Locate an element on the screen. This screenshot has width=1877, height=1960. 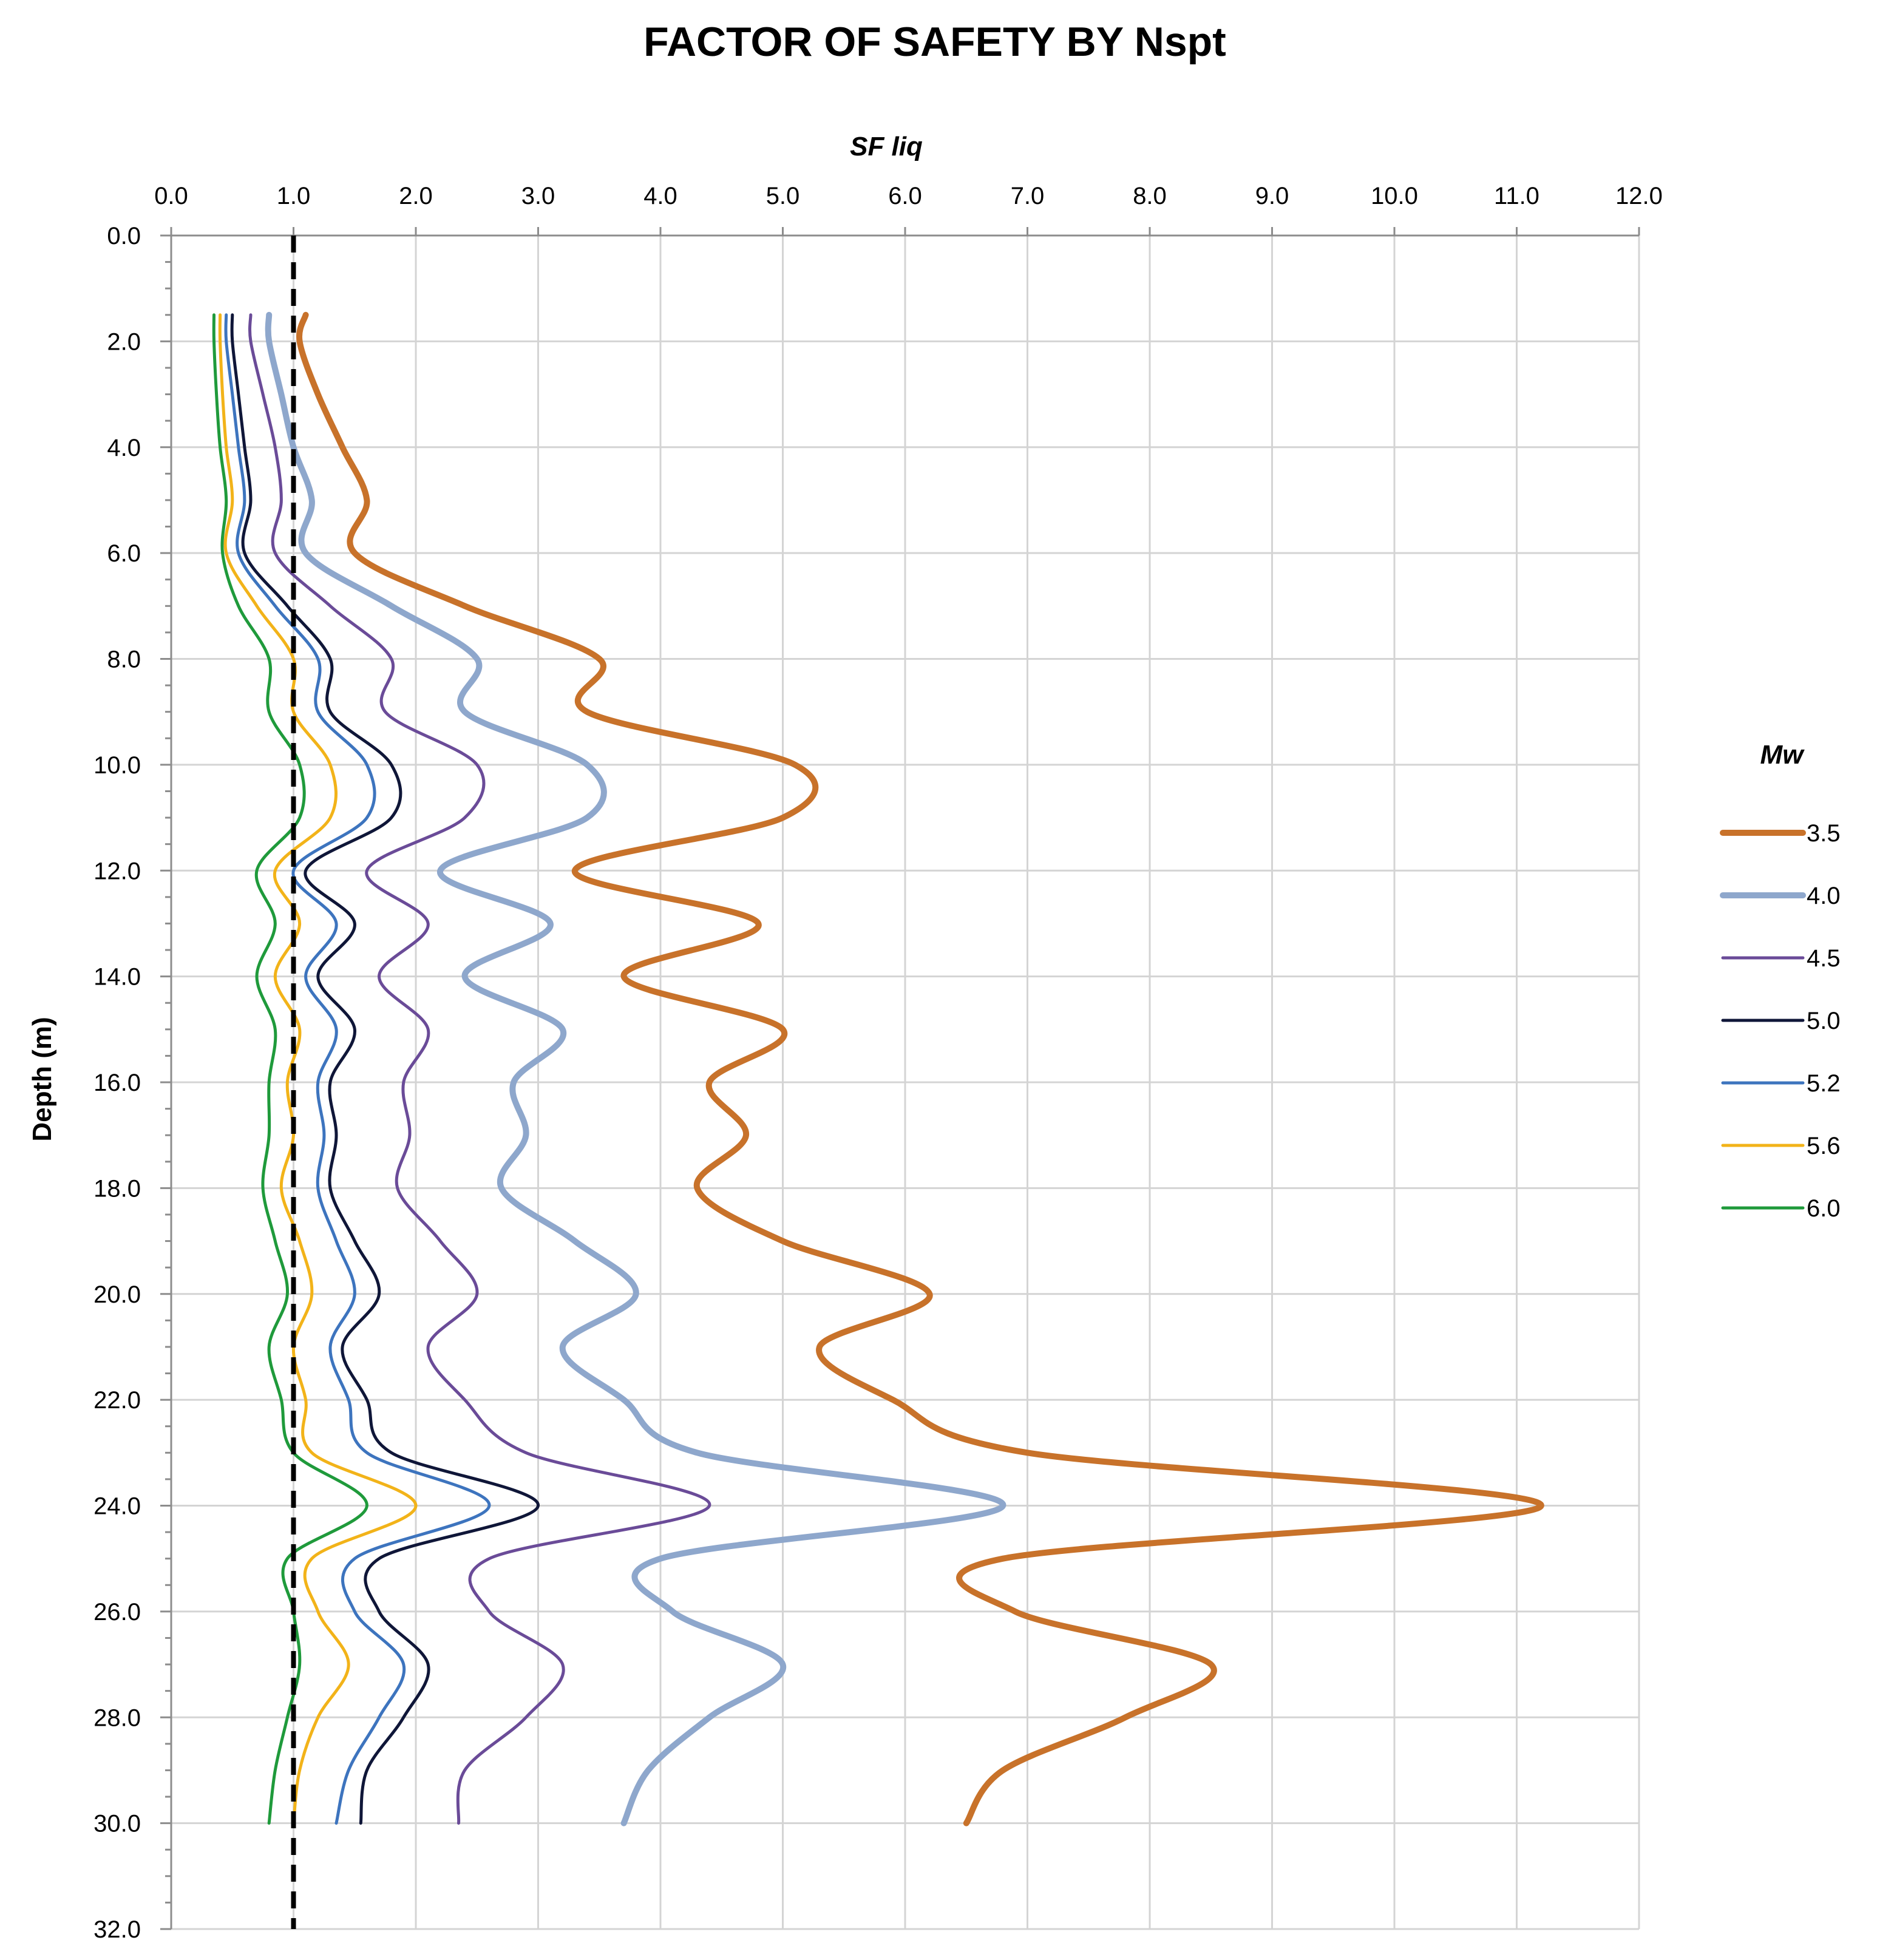
x-tick-label: 7.0 is located at coordinates (1028, 196).